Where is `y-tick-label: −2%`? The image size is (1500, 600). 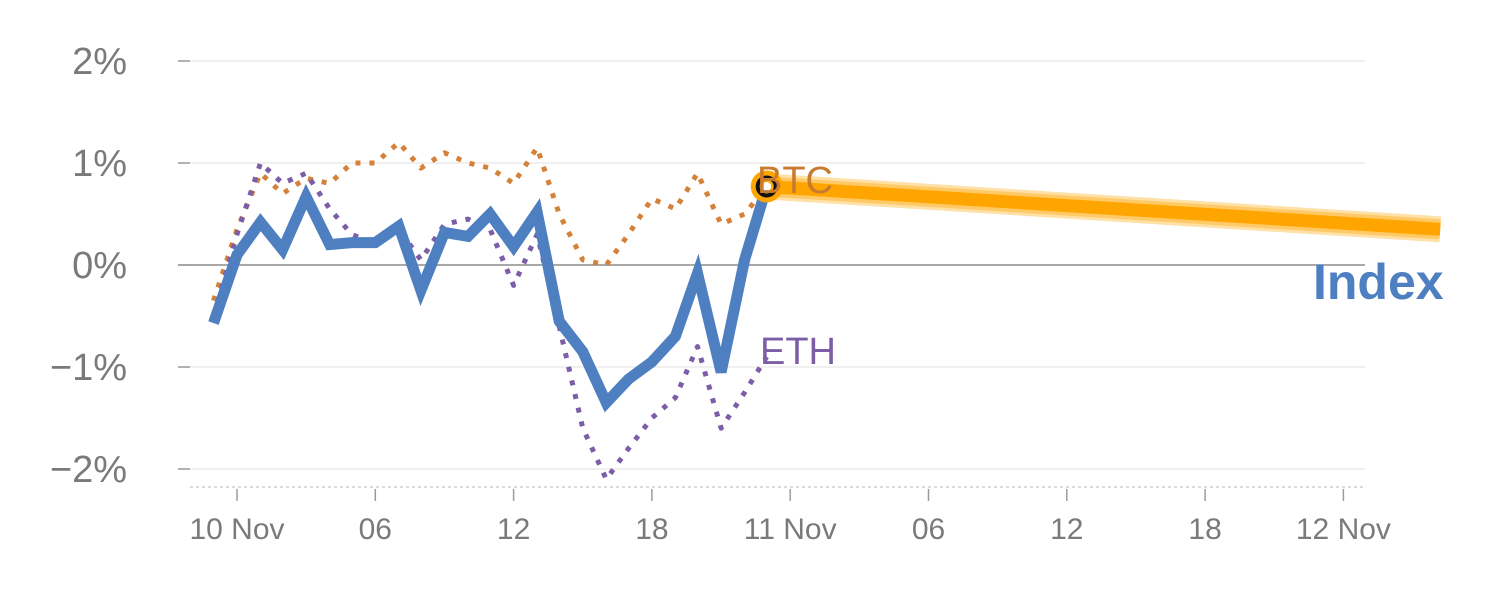
y-tick-label: −2% is located at coordinates (88, 470).